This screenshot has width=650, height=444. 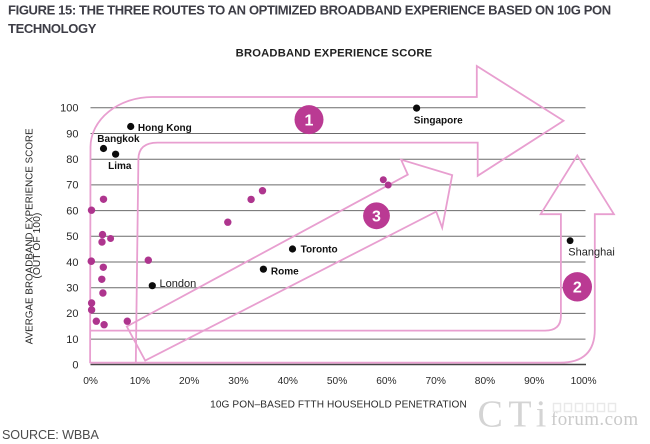 What do you see at coordinates (72, 211) in the screenshot?
I see `svg-text: 60` at bounding box center [72, 211].